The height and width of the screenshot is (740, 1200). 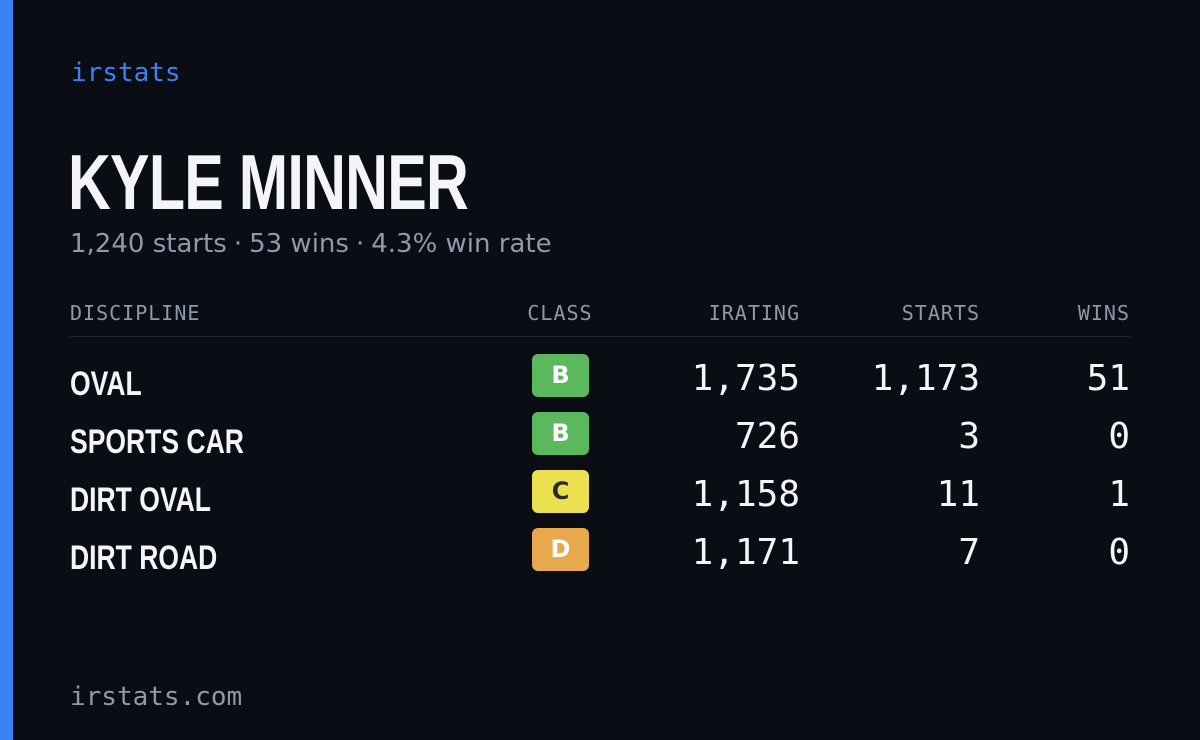 I want to click on discipline-name: DIRT ROAD, so click(x=144, y=558).